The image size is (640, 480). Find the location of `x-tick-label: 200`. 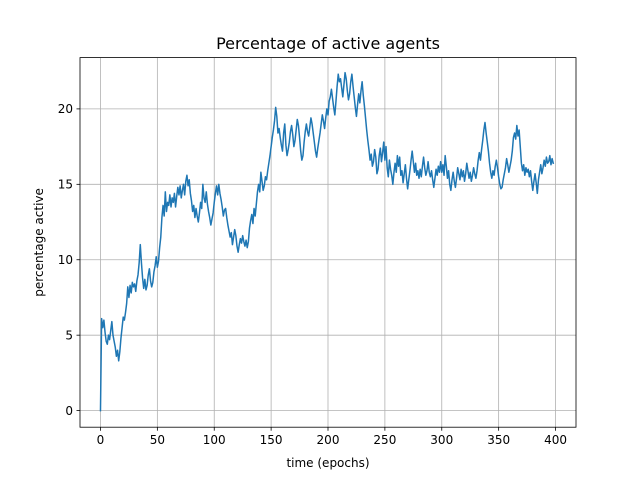

x-tick-label: 200 is located at coordinates (328, 440).